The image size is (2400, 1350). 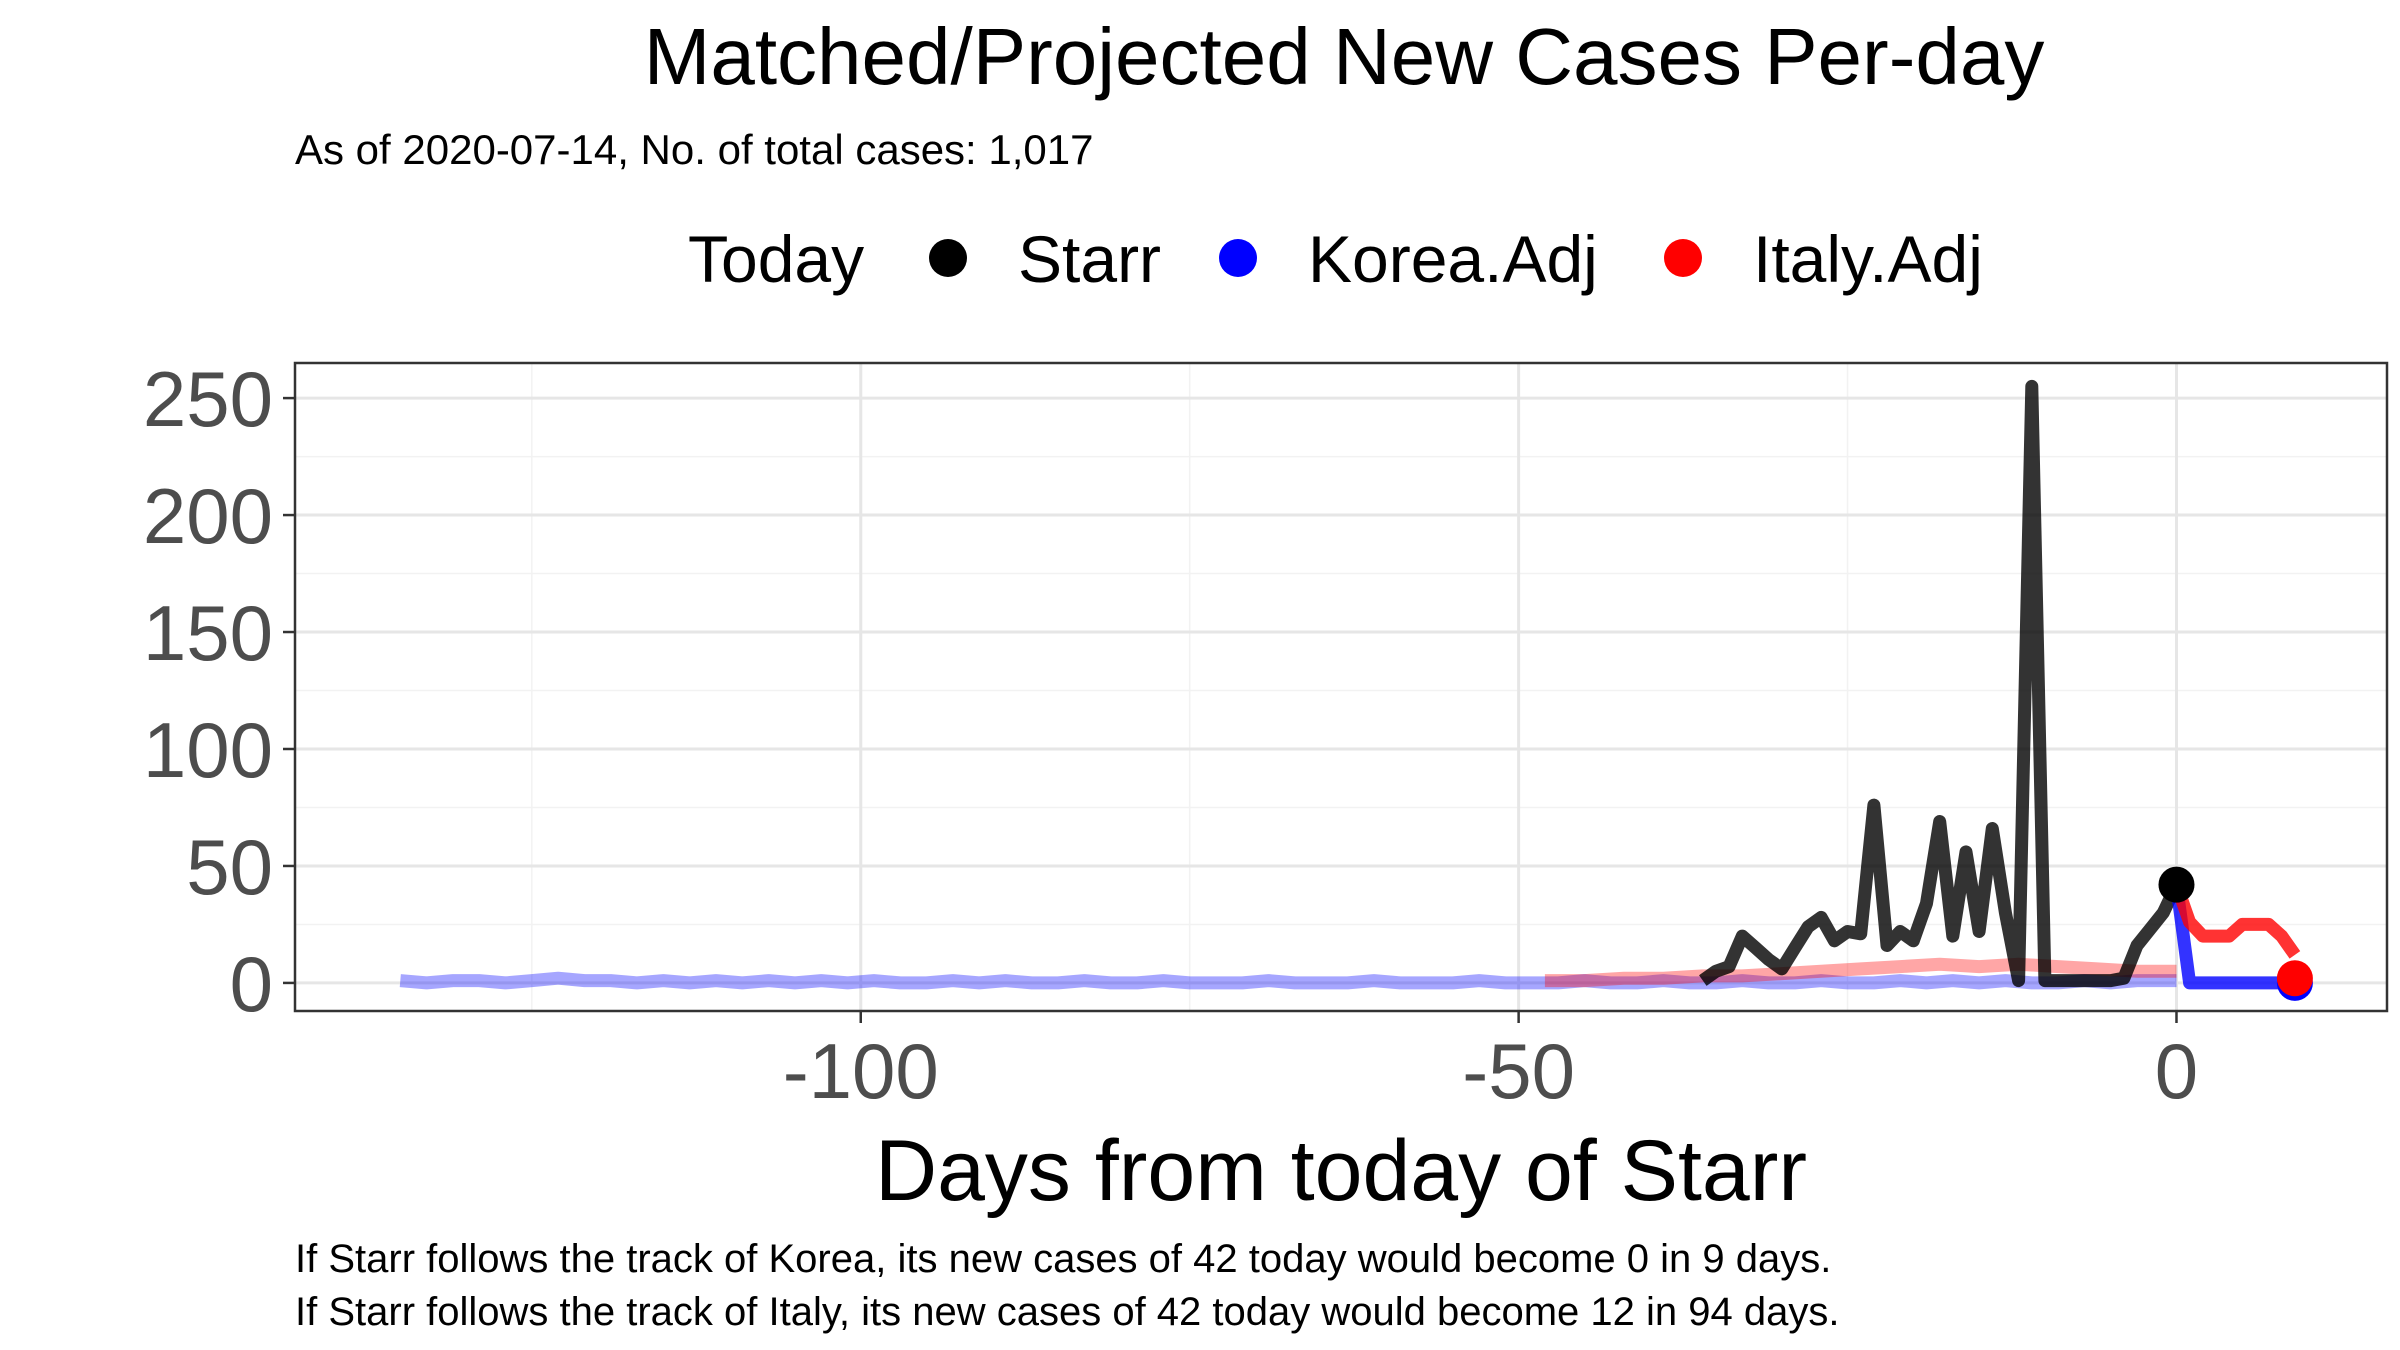 I want to click on chart-title: Matched/Projected New Cases Per-day, so click(x=1344, y=56).